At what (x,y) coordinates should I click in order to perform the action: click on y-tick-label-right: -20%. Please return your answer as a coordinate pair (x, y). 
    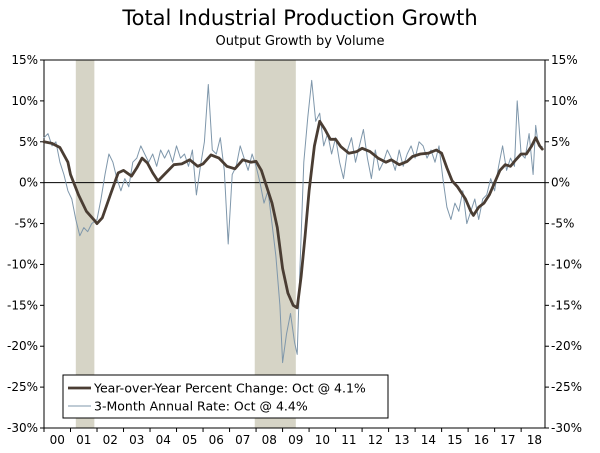
    Looking at the image, I should click on (566, 346).